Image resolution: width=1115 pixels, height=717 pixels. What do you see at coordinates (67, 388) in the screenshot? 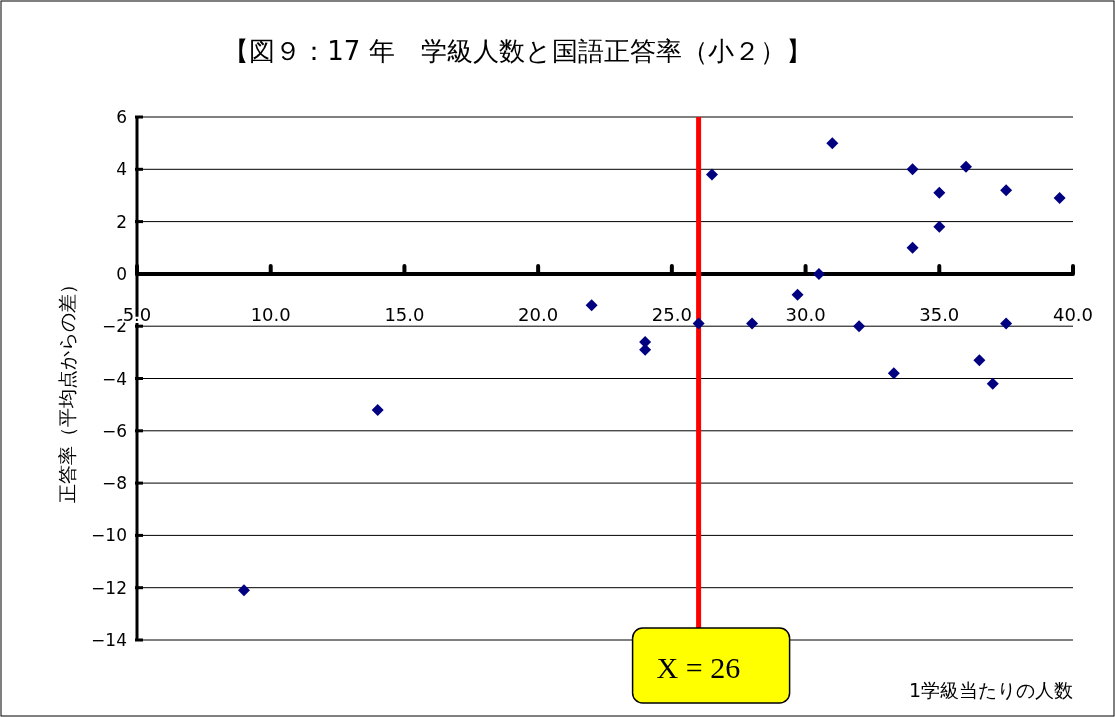
I see `y-axis-title: 正答率（平均点からの差）` at bounding box center [67, 388].